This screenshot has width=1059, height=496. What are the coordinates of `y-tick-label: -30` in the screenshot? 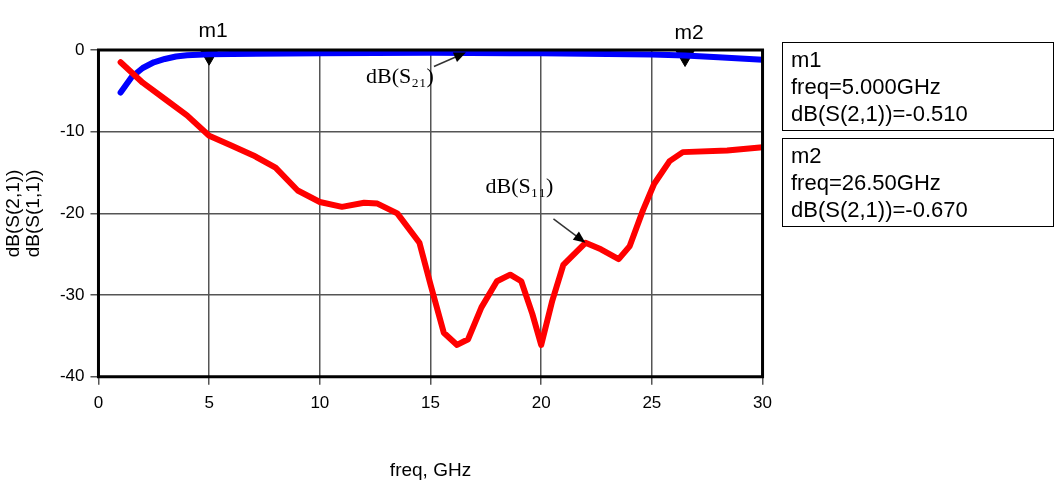 It's located at (72, 294).